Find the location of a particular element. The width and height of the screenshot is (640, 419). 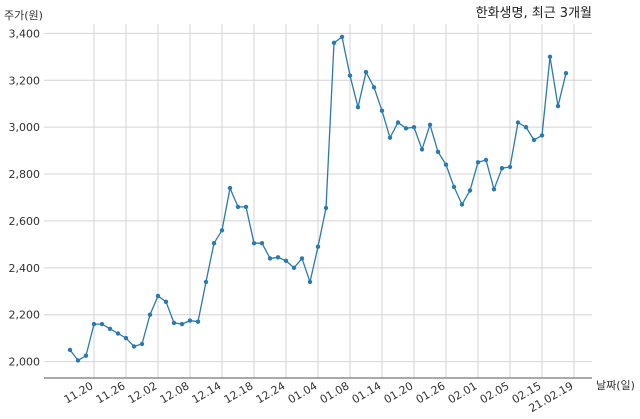

x-axis-title: 날짜(일) is located at coordinates (615, 385).